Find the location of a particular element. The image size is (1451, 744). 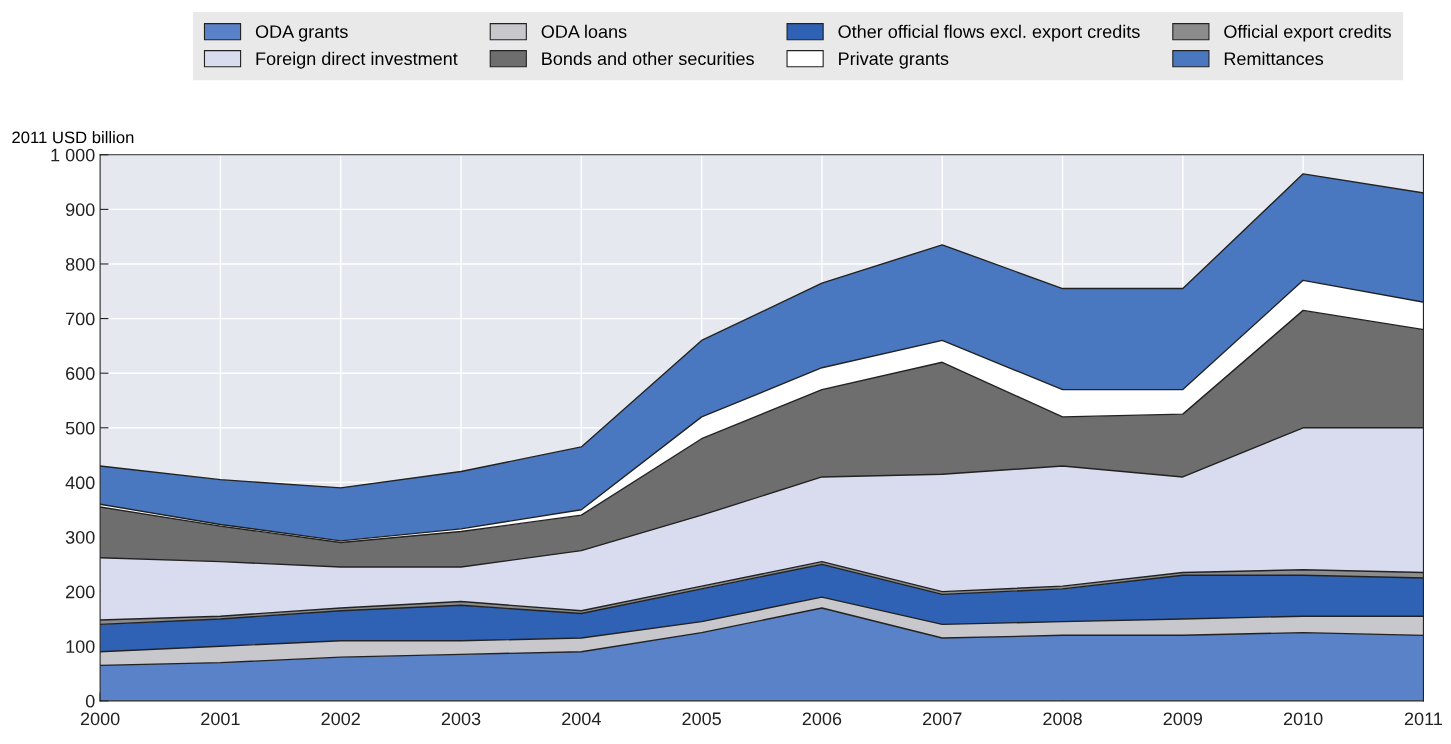

y-tick-label: 300 is located at coordinates (80, 537).